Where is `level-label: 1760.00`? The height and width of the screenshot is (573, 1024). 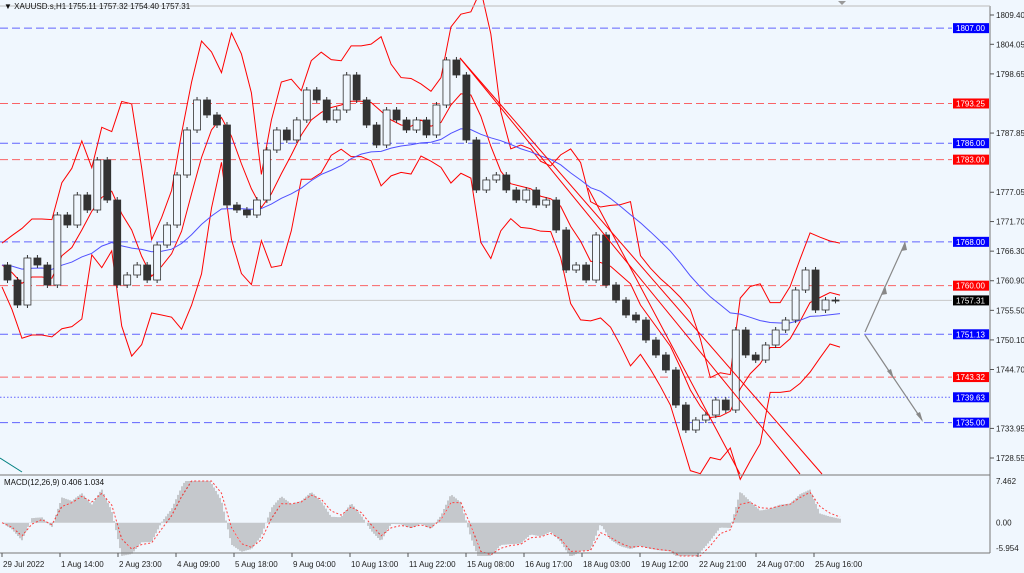 level-label: 1760.00 is located at coordinates (970, 286).